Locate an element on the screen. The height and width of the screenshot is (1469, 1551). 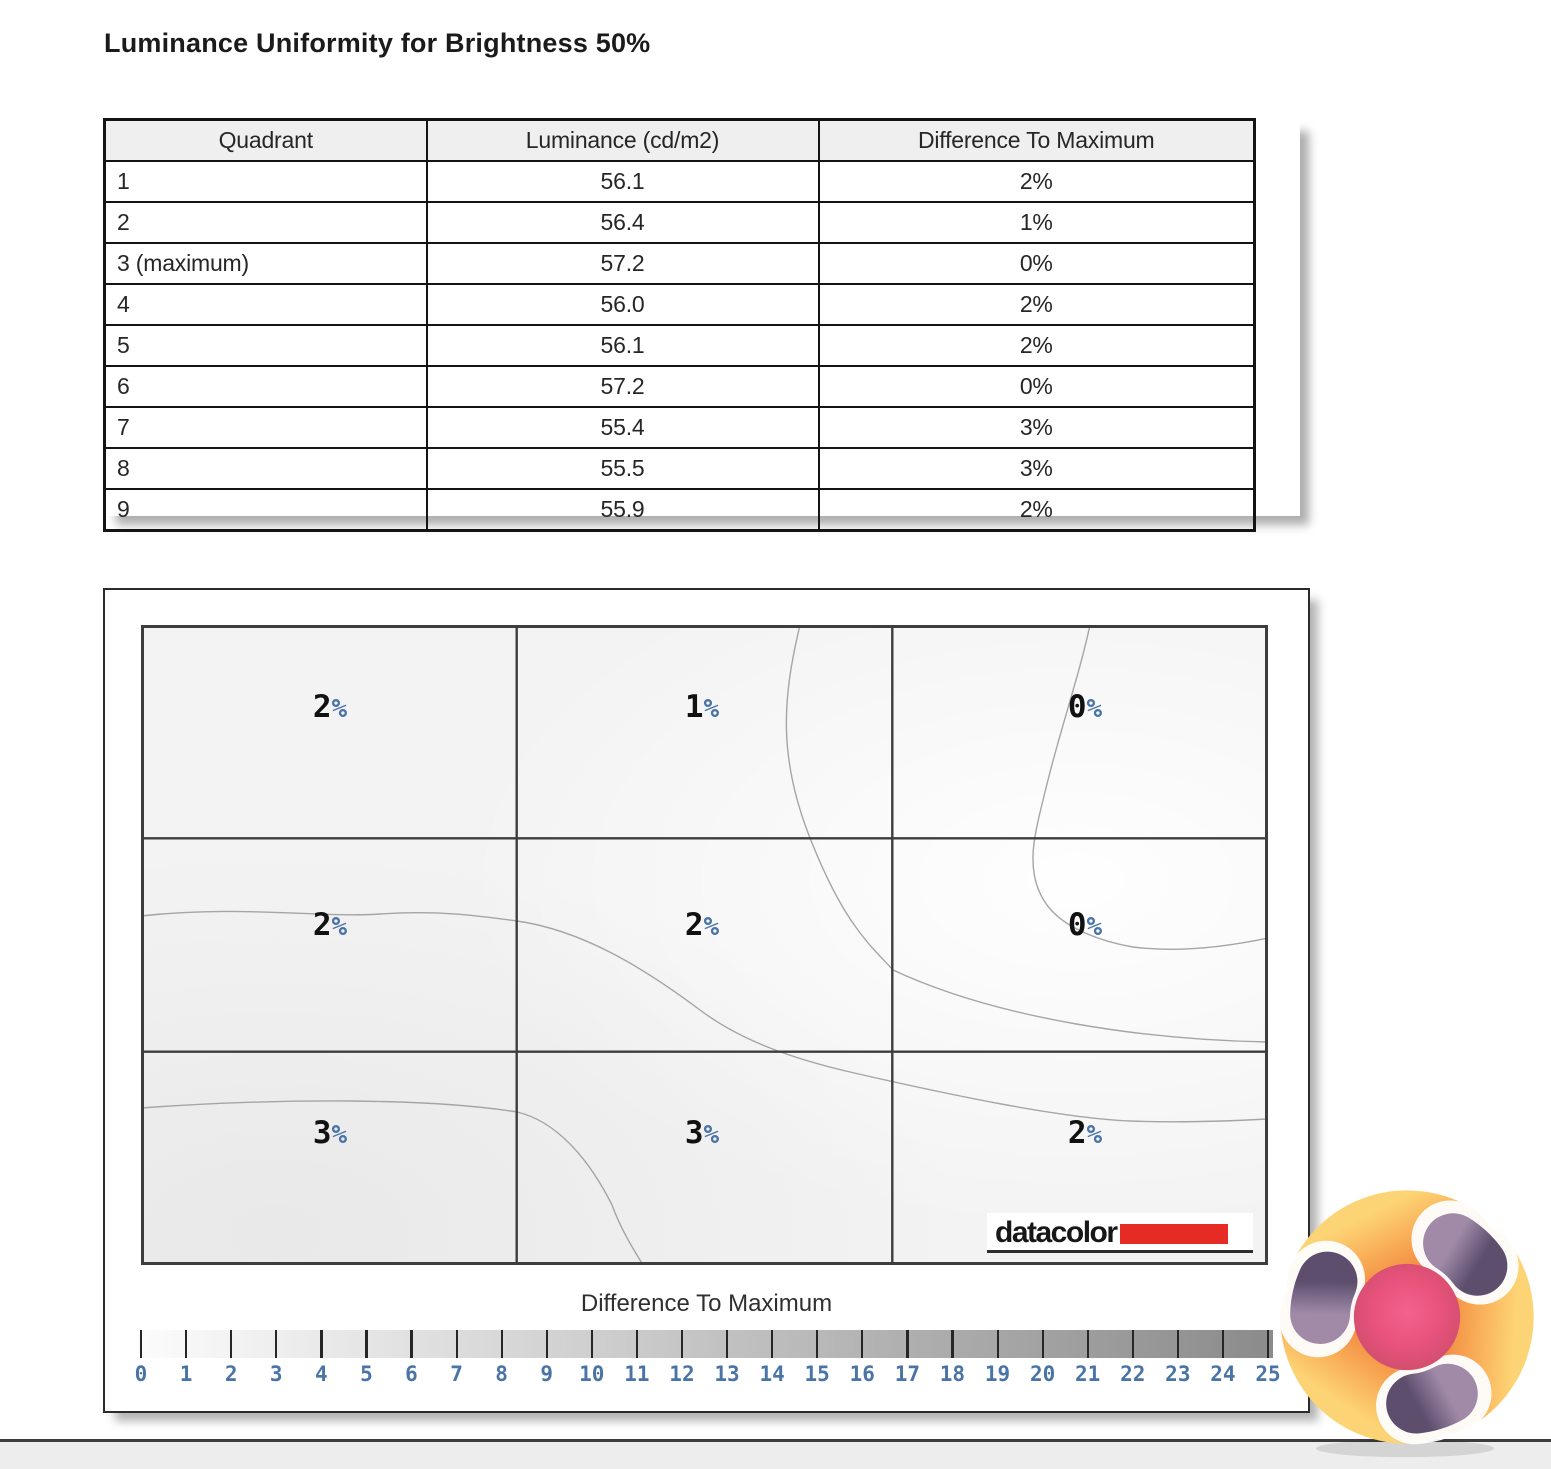
page-title: Luminance Uniformity for Brightness 50% is located at coordinates (377, 43).